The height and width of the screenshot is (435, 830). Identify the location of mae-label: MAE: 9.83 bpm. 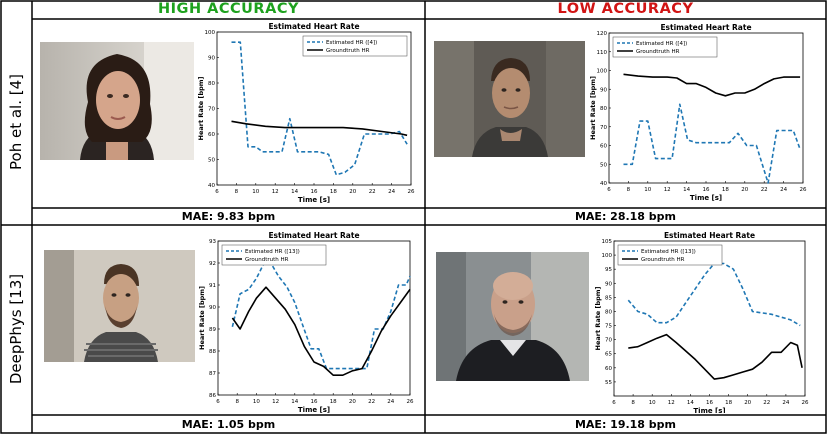
(228, 216).